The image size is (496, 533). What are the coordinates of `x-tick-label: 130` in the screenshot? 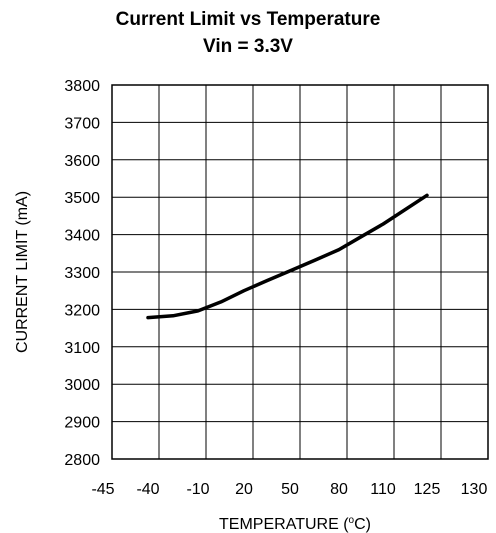 It's located at (474, 489).